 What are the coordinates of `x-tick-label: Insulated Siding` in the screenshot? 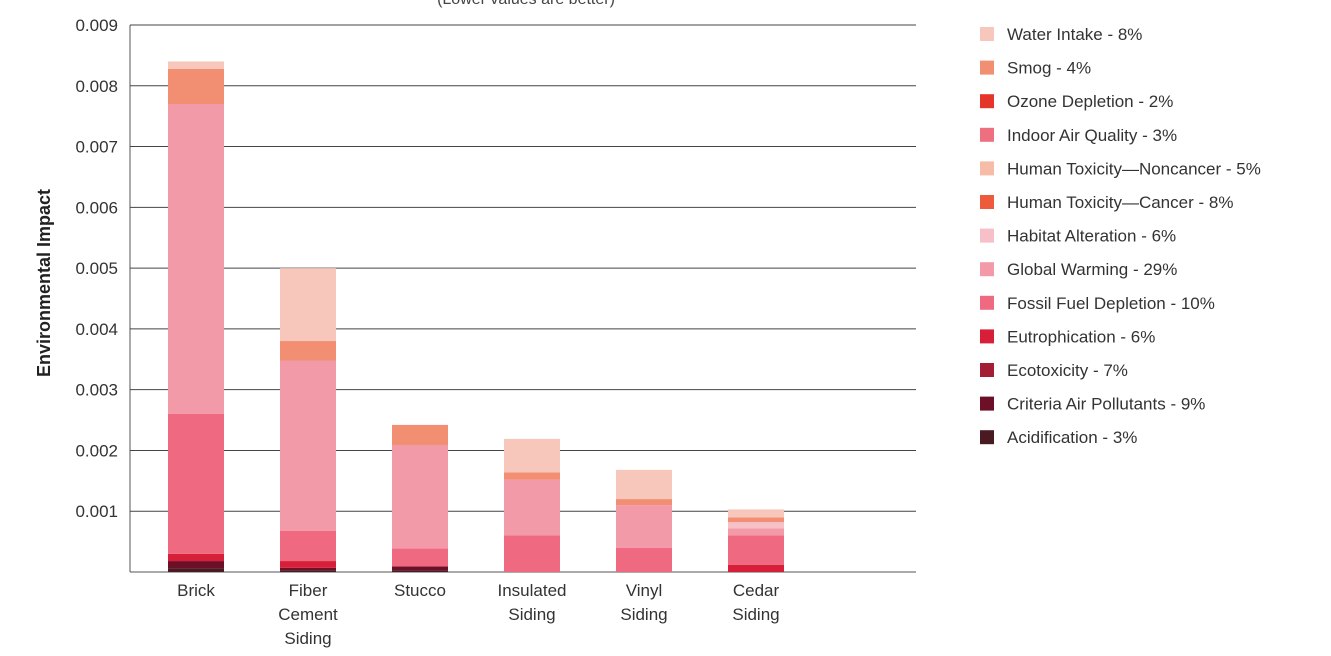 It's located at (532, 602).